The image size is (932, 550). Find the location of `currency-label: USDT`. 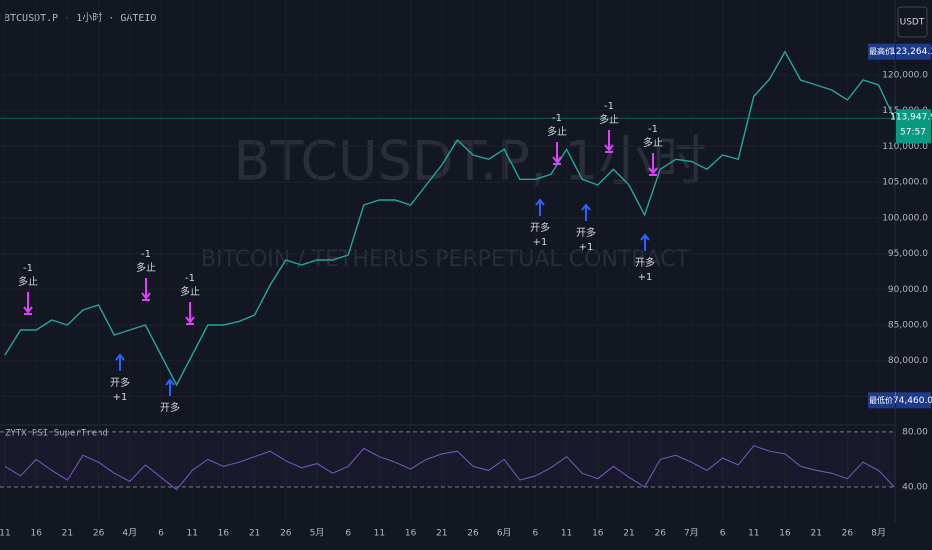

currency-label: USDT is located at coordinates (912, 23).